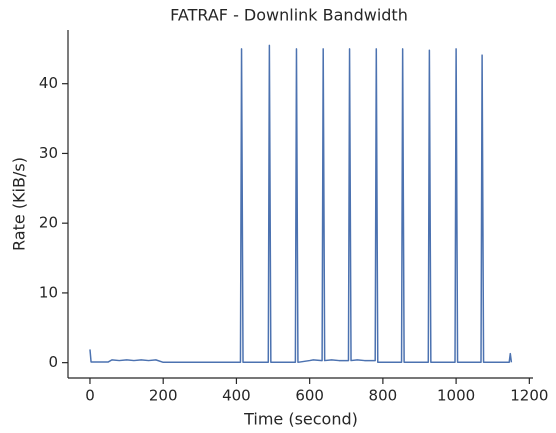 This screenshot has width=556, height=433. Describe the element at coordinates (48, 153) in the screenshot. I see `y-tick-label: 30` at that location.